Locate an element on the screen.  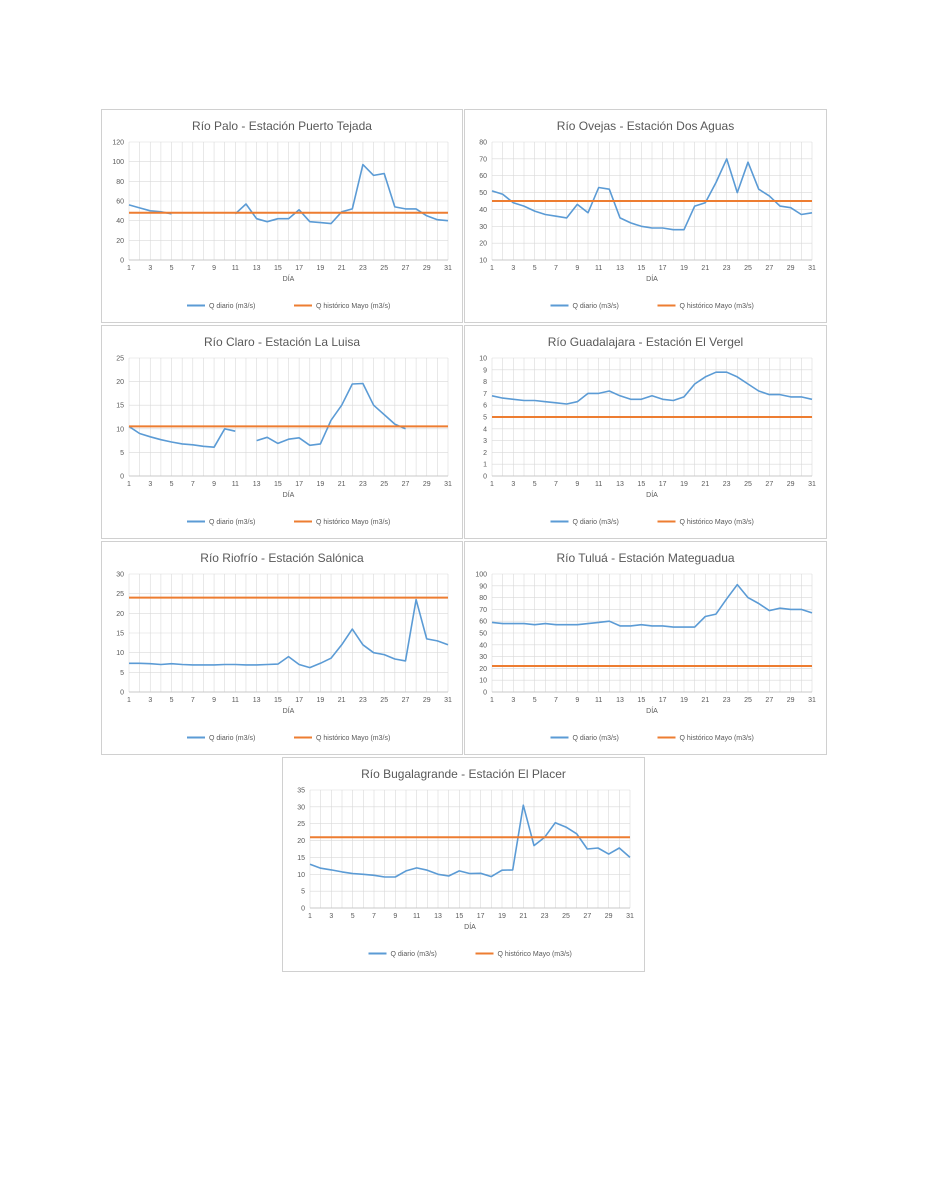
y-tick-label: 60 is located at coordinates (483, 622).